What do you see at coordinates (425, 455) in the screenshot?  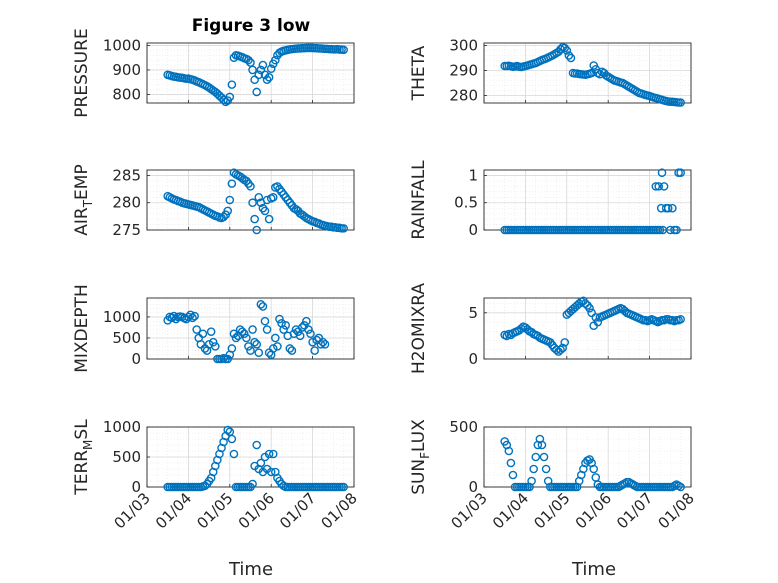 I see `y-axis-label-subscript: F` at bounding box center [425, 455].